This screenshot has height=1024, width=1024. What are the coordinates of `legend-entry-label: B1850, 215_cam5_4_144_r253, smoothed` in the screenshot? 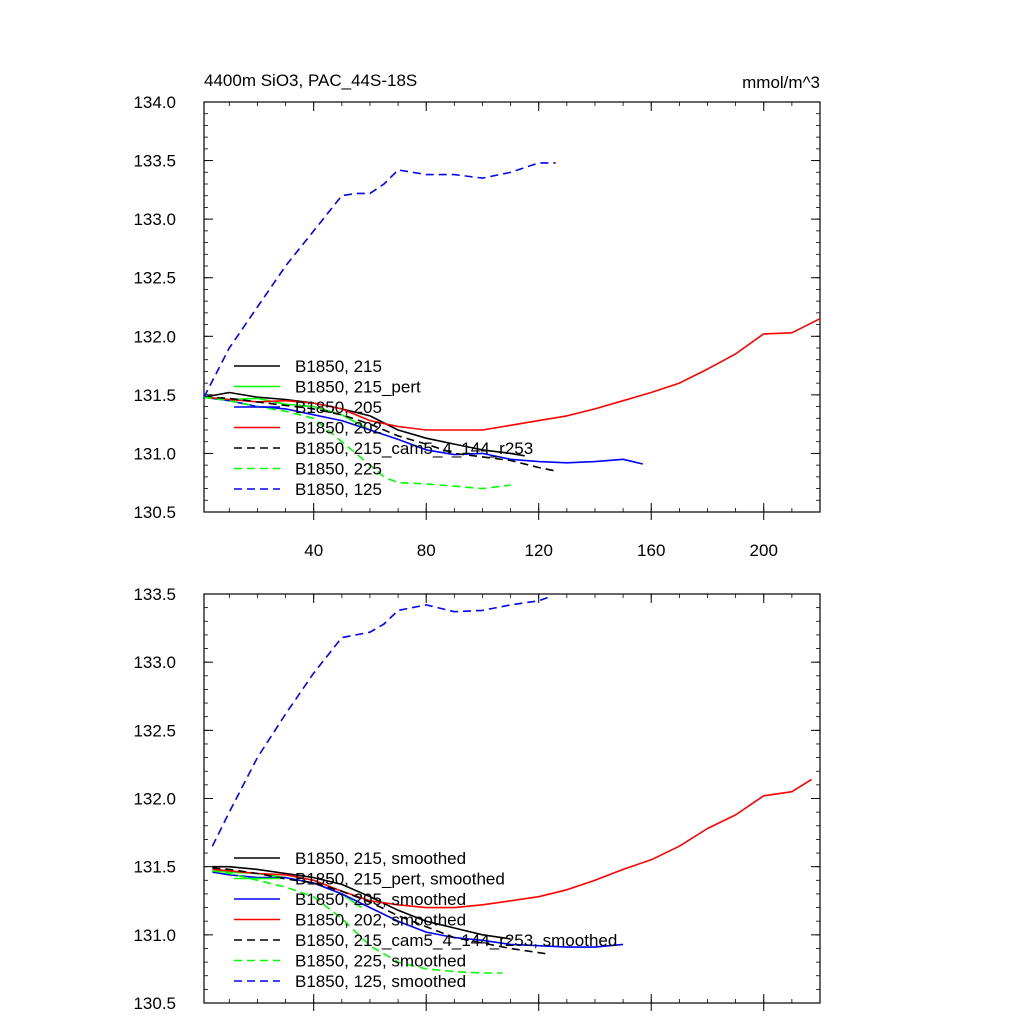 It's located at (456, 940).